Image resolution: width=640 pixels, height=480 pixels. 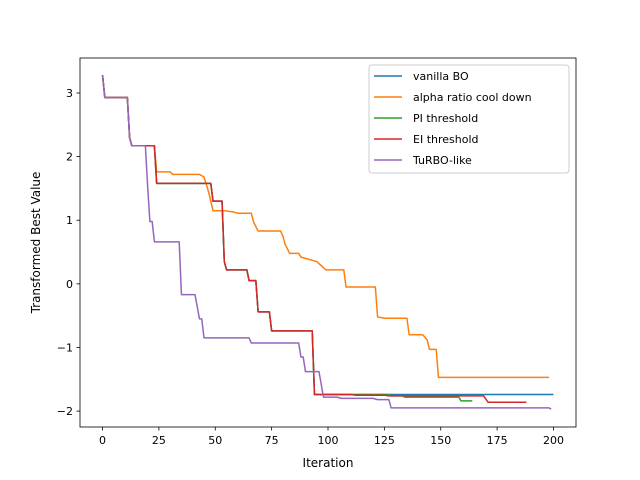 What do you see at coordinates (159, 440) in the screenshot?
I see `x-tick-label: 25` at bounding box center [159, 440].